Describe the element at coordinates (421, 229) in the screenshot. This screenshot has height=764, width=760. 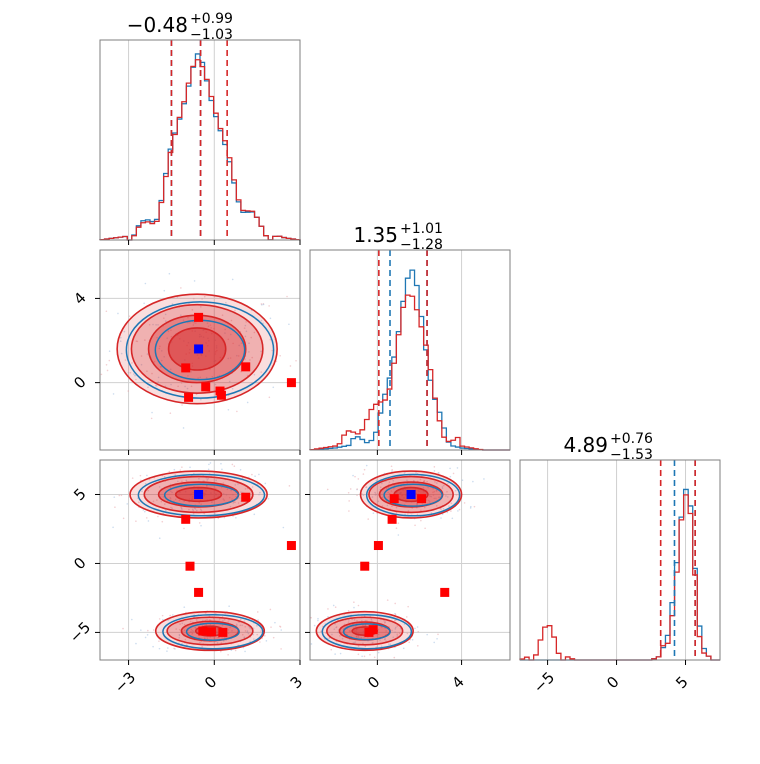
I see `panel-title-upper: +1.01` at that location.